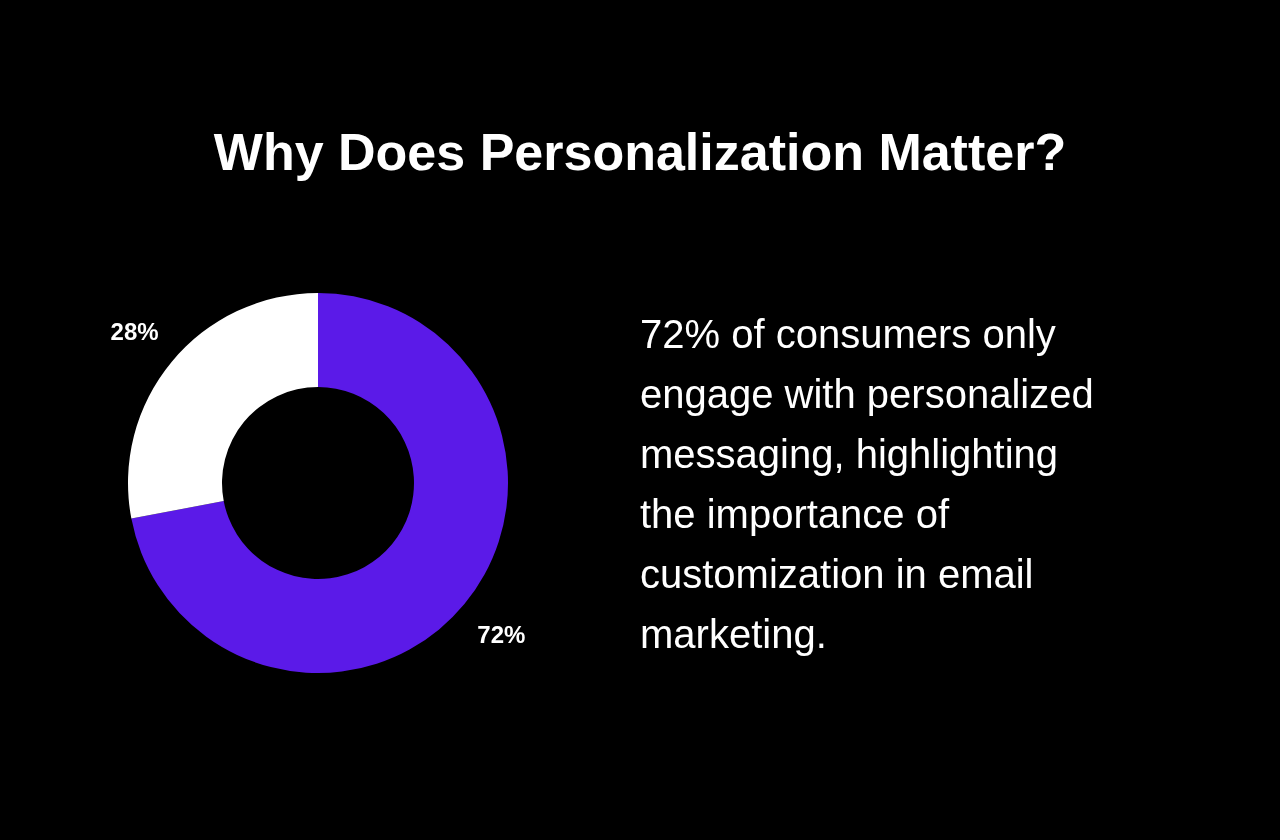 The image size is (1280, 840). I want to click on text: 72% of consumers only engage with personalized messaging, highlighting the importance of customization in email marketing., so click(867, 484).